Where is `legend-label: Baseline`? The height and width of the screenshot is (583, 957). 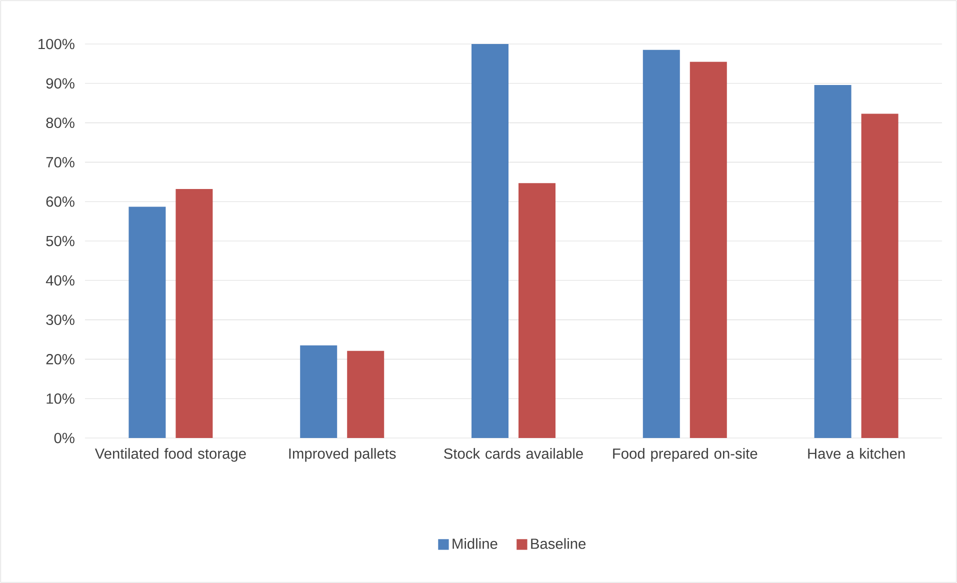 legend-label: Baseline is located at coordinates (558, 543).